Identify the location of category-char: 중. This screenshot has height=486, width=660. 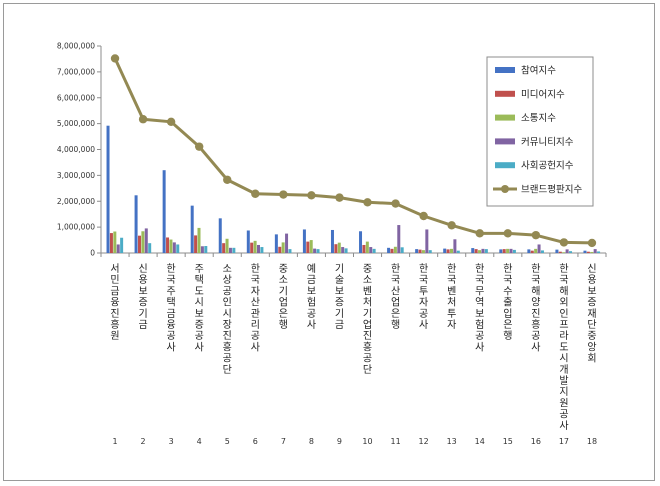
(367, 269).